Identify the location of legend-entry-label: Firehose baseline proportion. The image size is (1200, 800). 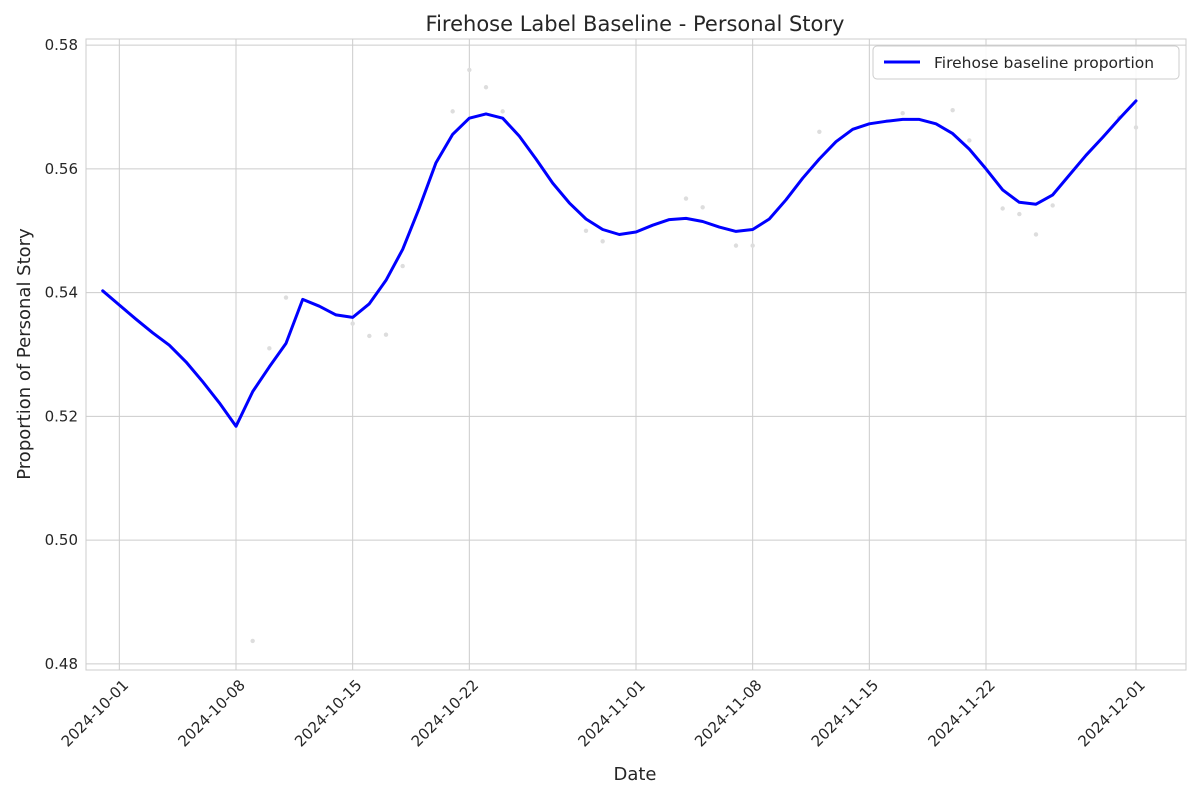
(1044, 63).